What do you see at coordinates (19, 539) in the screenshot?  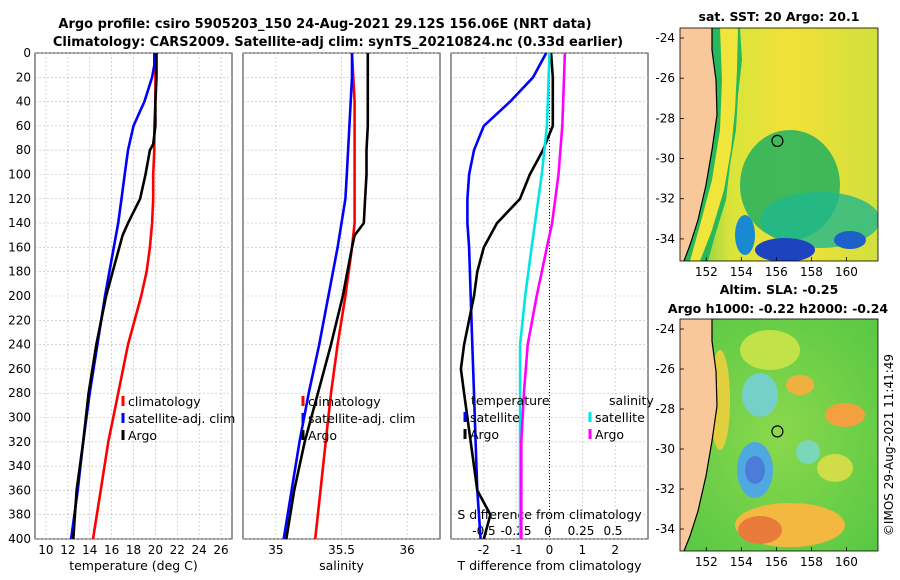 I see `depth-tick-label: 400` at bounding box center [19, 539].